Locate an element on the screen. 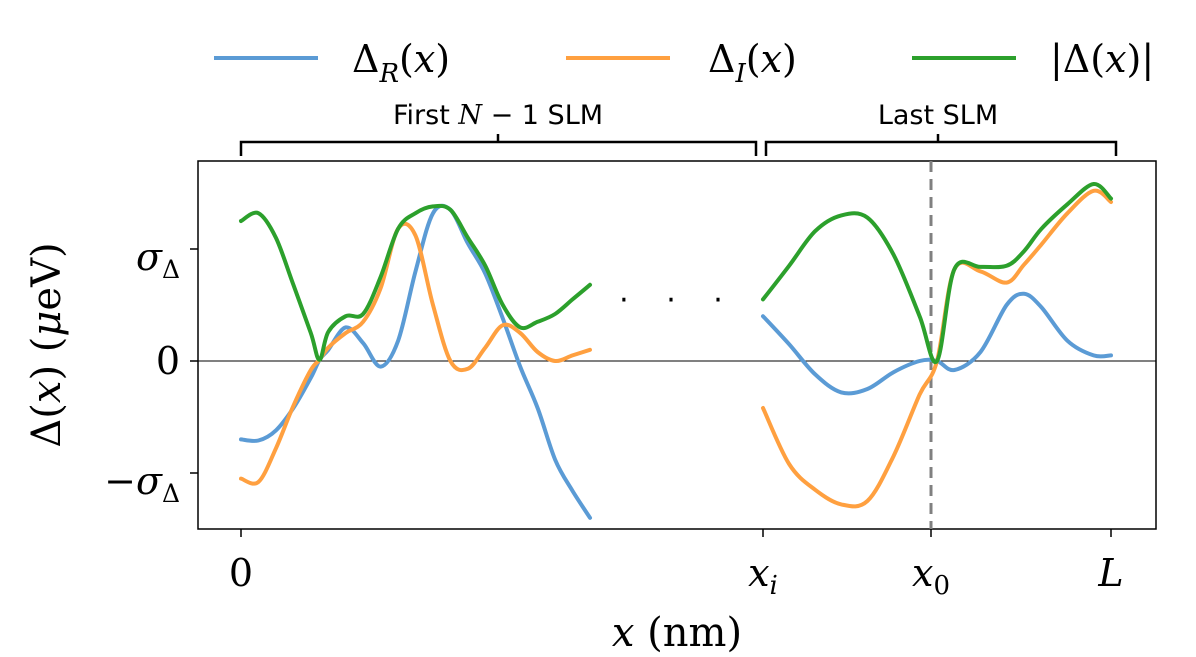 This screenshot has height=657, width=1196. x-tick-label-x0: x0 is located at coordinates (931, 576).